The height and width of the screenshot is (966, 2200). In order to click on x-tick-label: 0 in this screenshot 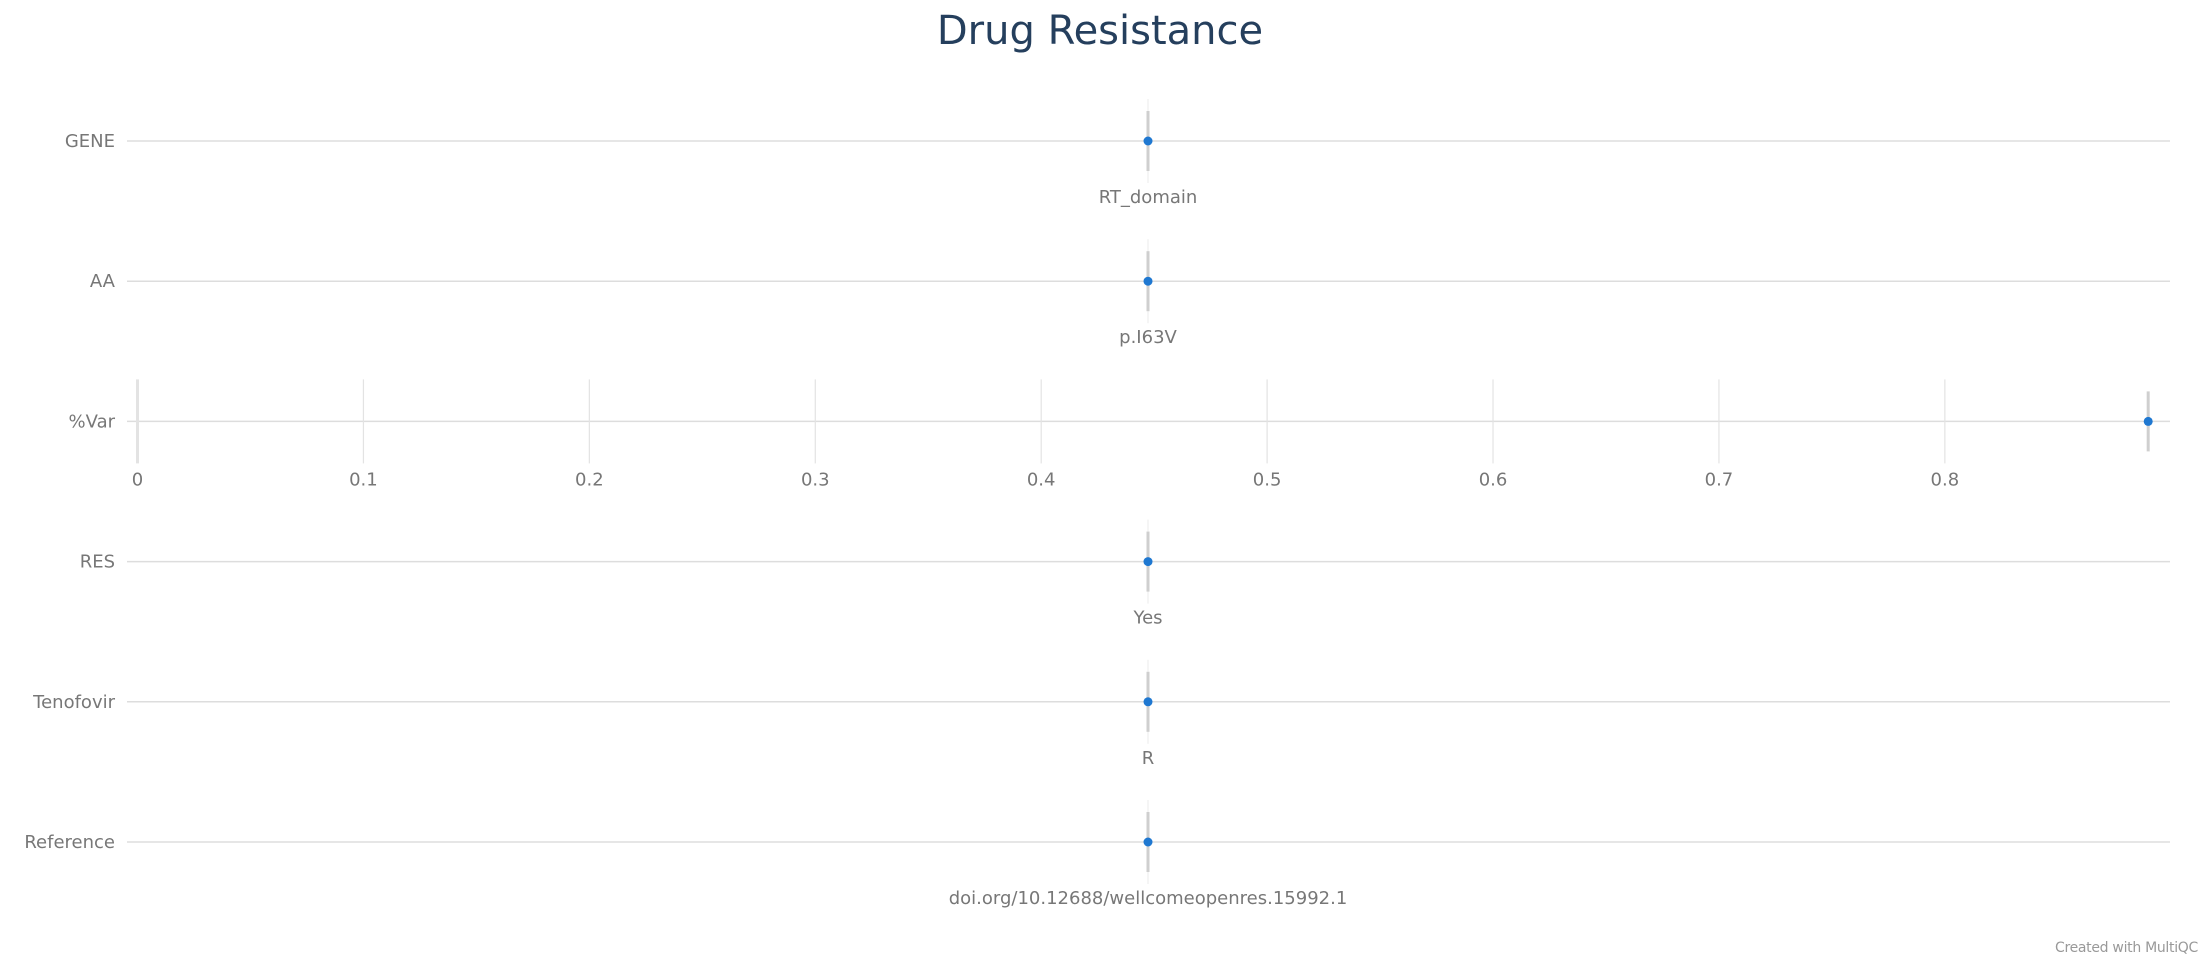, I will do `click(137, 479)`.